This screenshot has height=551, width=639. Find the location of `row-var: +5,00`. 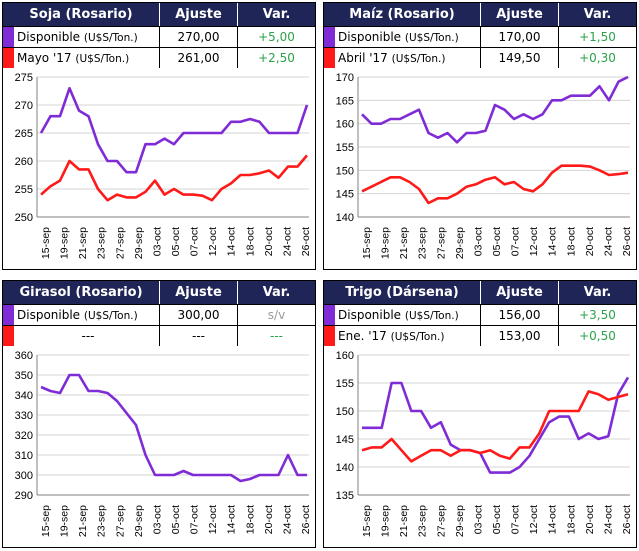

row-var: +5,00 is located at coordinates (276, 37).